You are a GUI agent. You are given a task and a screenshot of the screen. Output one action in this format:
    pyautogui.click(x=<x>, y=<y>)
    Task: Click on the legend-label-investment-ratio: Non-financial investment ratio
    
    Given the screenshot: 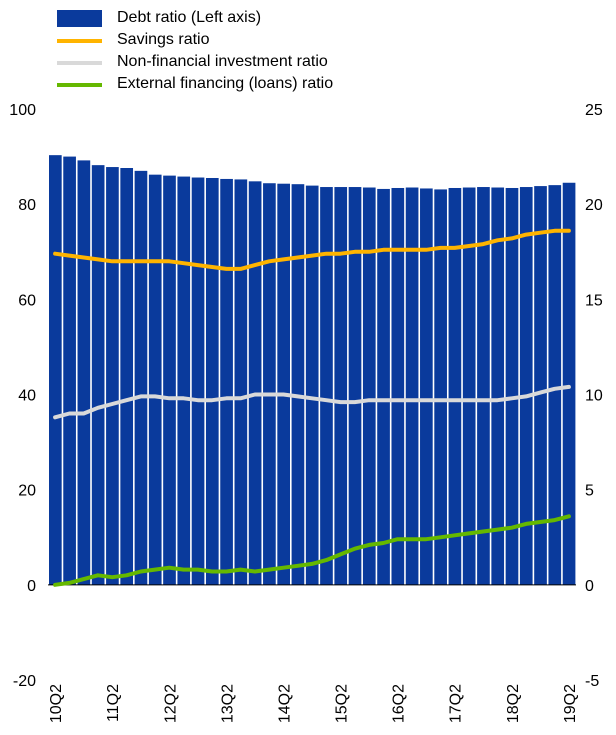 What is the action you would take?
    pyautogui.click(x=222, y=61)
    